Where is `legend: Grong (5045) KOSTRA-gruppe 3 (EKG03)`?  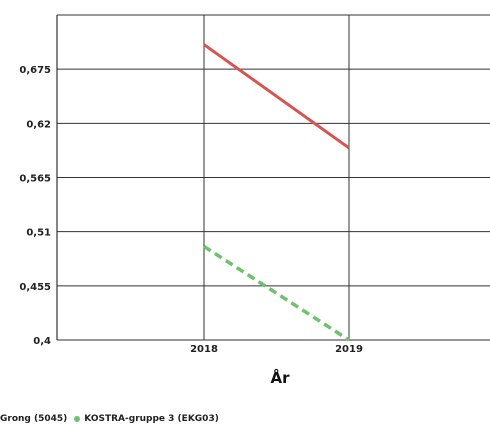 legend: Grong (5045) KOSTRA-gruppe 3 (EKG03) is located at coordinates (109, 419).